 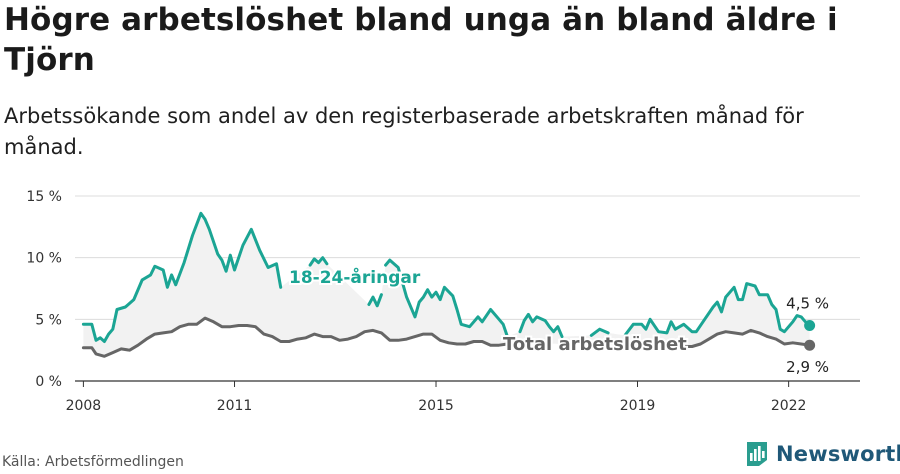 I want to click on brand-name: Newsworthy, so click(x=838, y=454).